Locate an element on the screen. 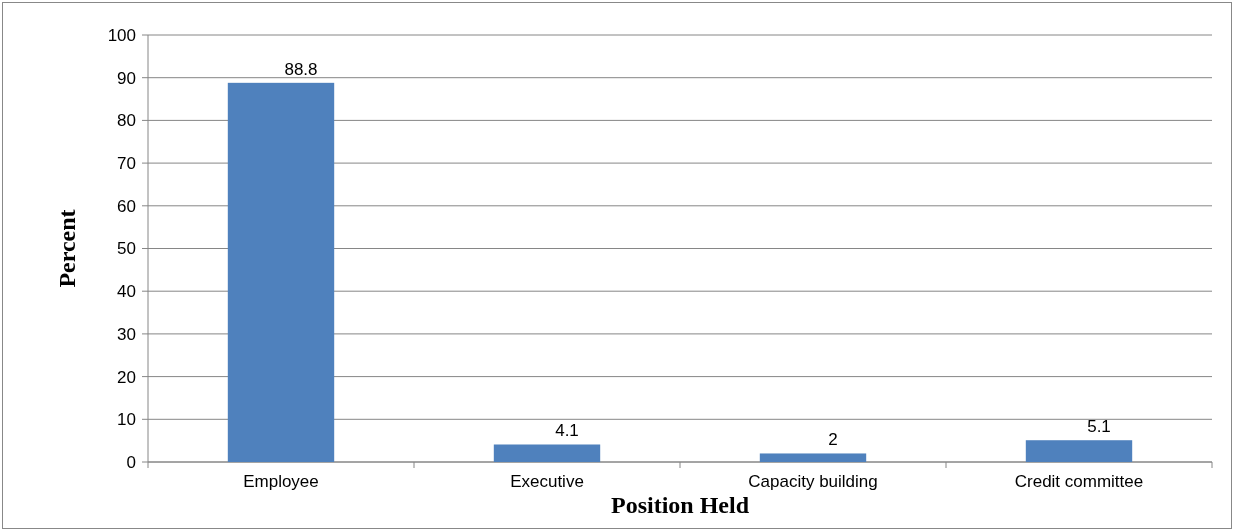  y-tick-label: 50 is located at coordinates (126, 249).